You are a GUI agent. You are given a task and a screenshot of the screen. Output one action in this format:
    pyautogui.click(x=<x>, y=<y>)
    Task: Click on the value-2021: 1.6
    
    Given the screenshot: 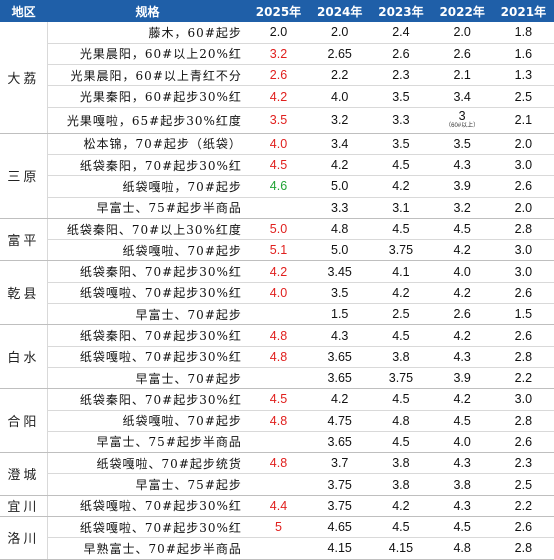 What is the action you would take?
    pyautogui.click(x=523, y=54)
    